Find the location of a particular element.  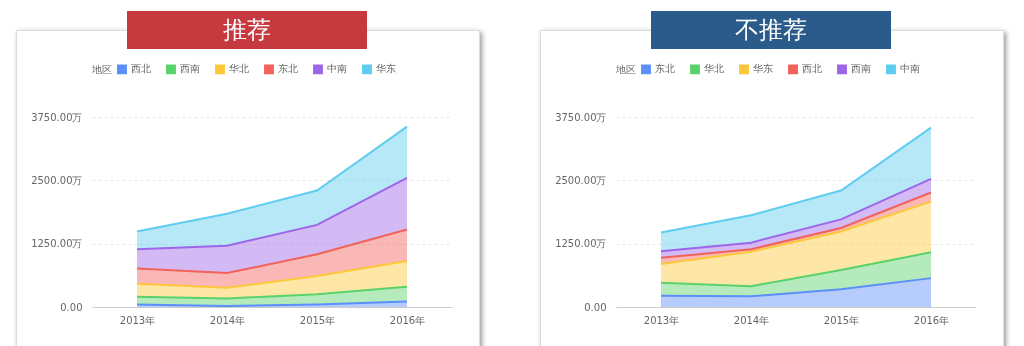

chart-title: 推荐 is located at coordinates (247, 30).